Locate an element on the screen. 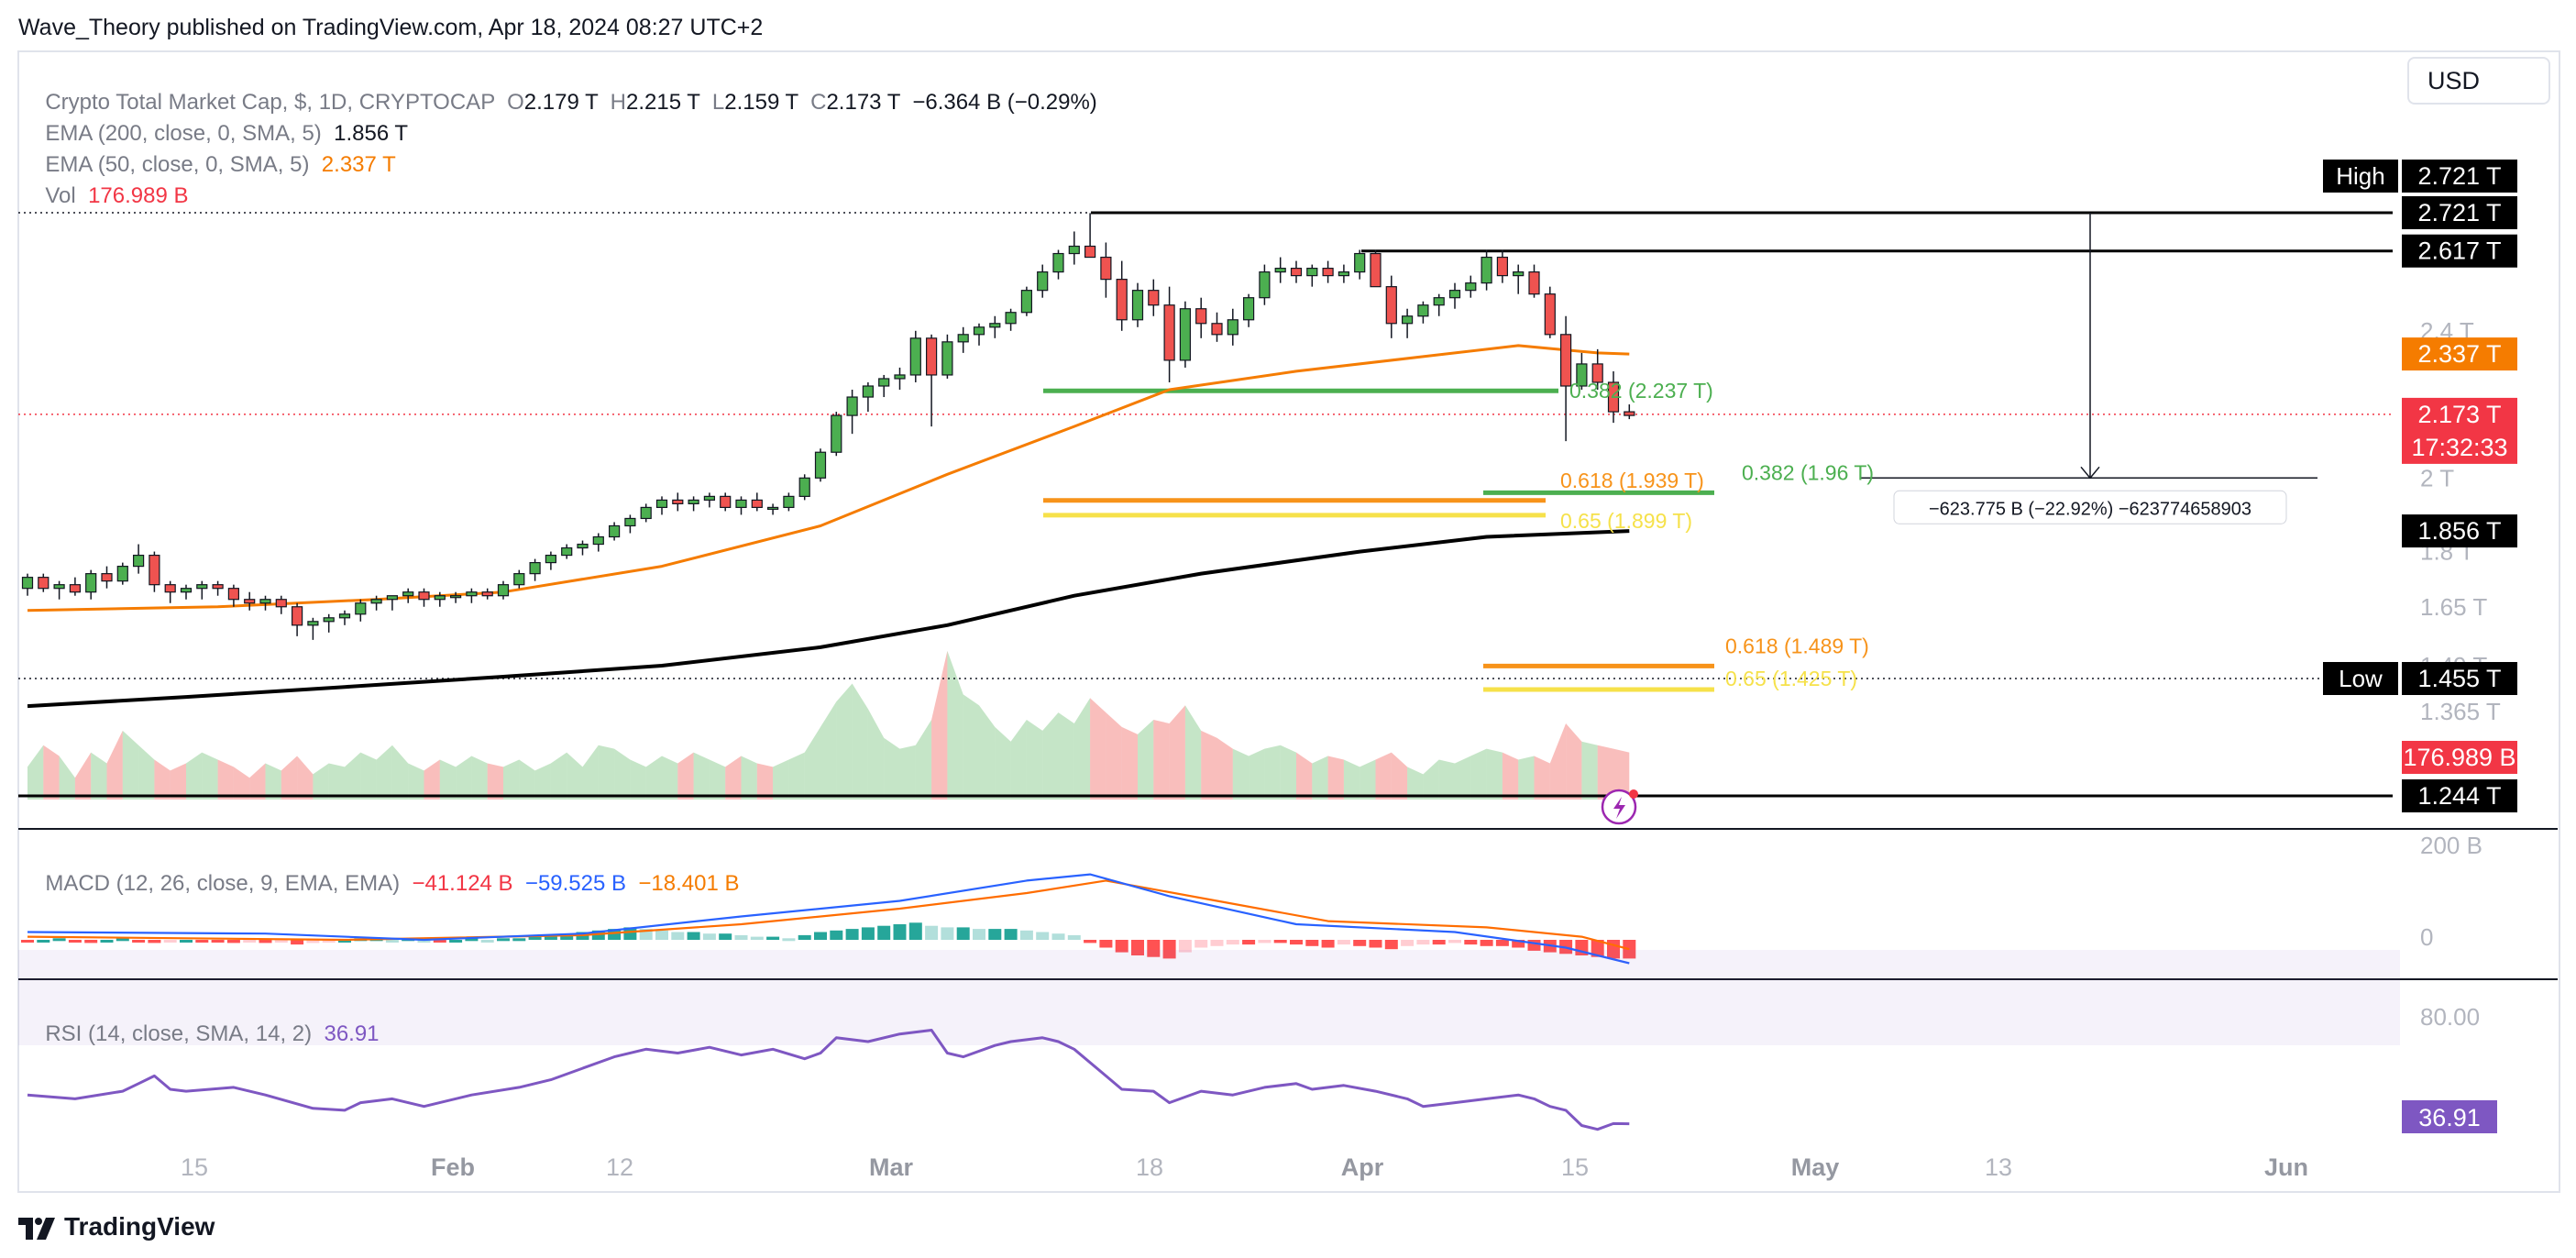  macd-signal-value: −18.401 B is located at coordinates (689, 884).